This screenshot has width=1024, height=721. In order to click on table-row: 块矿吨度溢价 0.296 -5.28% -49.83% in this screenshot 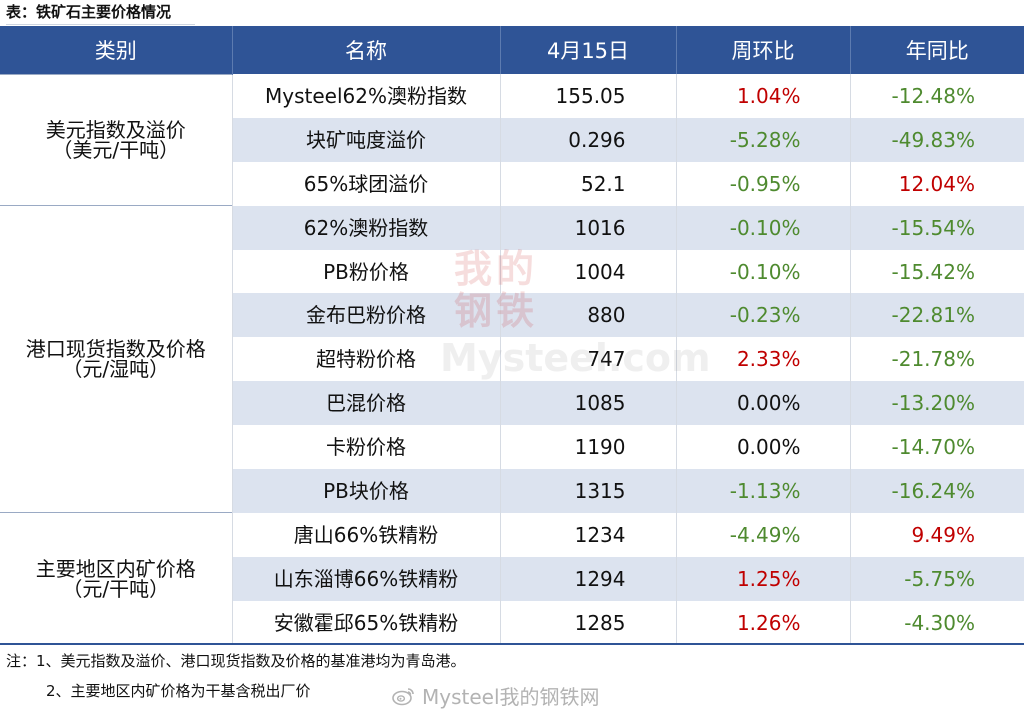, I will do `click(512, 139)`.